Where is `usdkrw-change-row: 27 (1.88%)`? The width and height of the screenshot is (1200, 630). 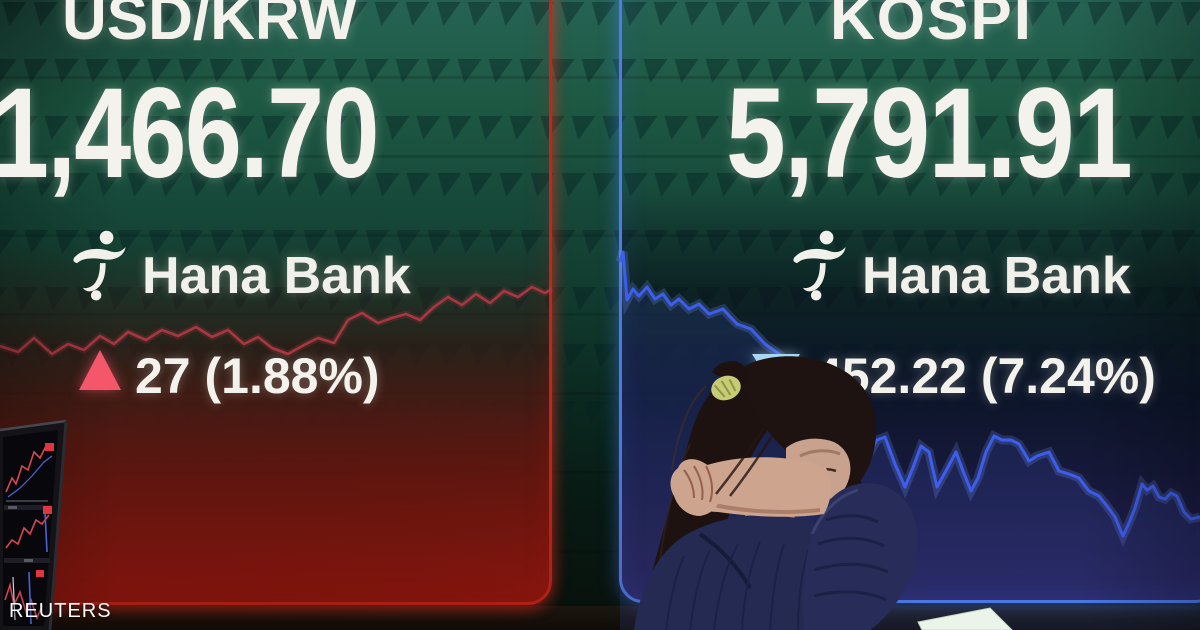 usdkrw-change-row: 27 (1.88%) is located at coordinates (229, 373).